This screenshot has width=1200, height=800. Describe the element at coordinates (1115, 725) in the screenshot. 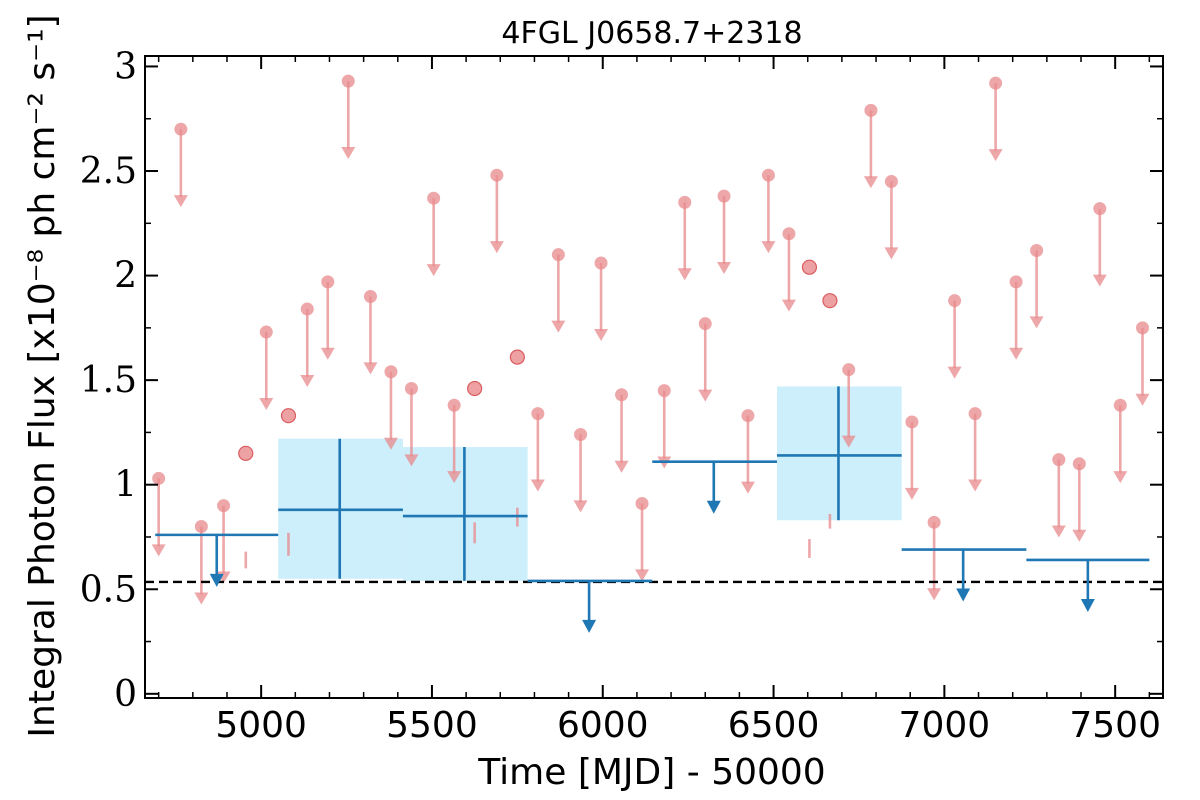

I see `x-tick-label: 7500` at that location.